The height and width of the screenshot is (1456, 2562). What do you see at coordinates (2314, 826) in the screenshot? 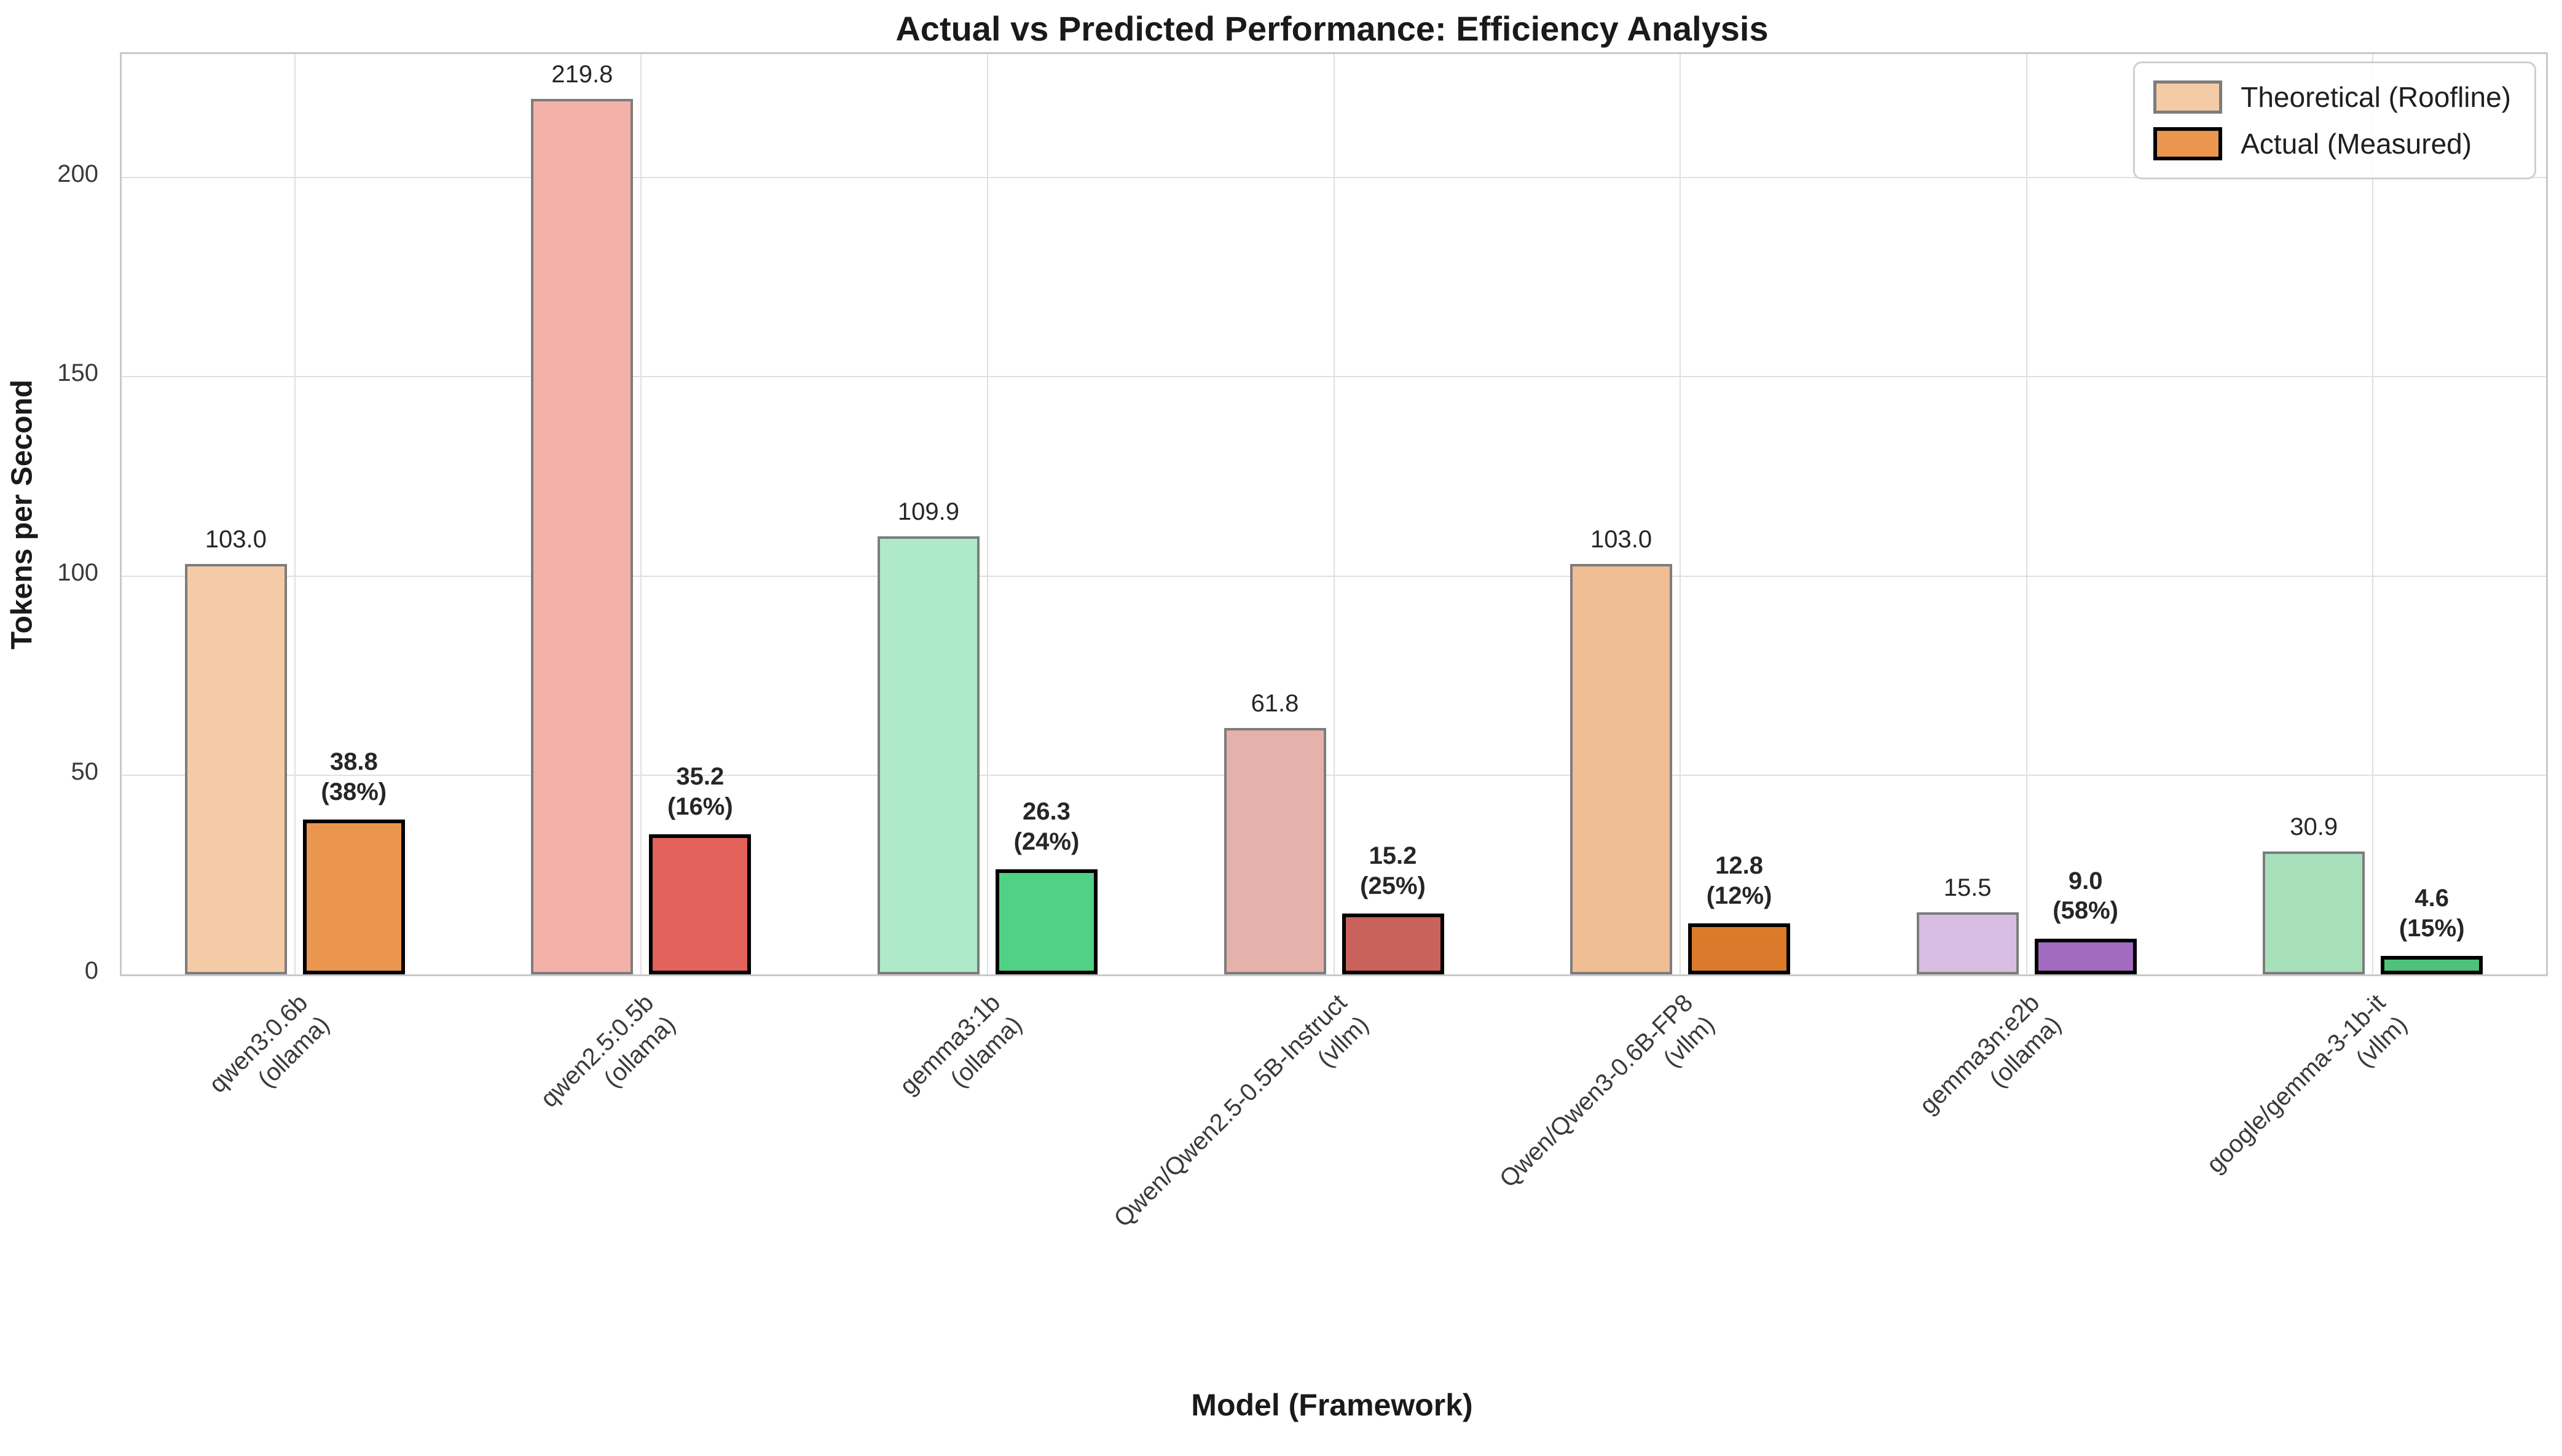
I see `theoretical-value-label: 30.9` at bounding box center [2314, 826].